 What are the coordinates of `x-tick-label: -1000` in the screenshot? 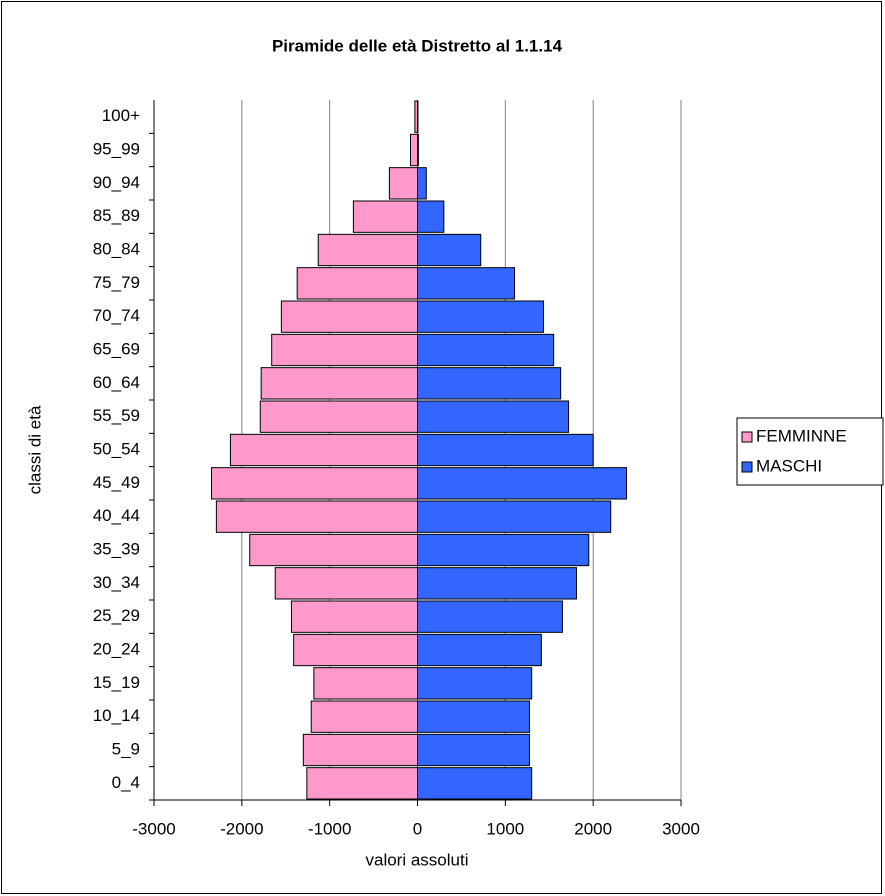 It's located at (329, 828).